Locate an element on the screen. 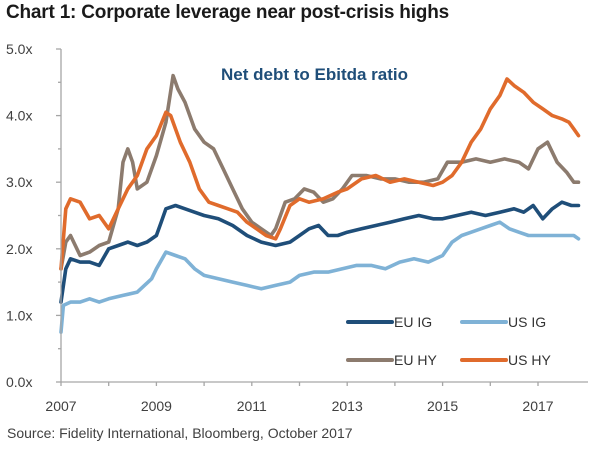 The image size is (600, 455). x-tick-label: 2007 is located at coordinates (60, 406).